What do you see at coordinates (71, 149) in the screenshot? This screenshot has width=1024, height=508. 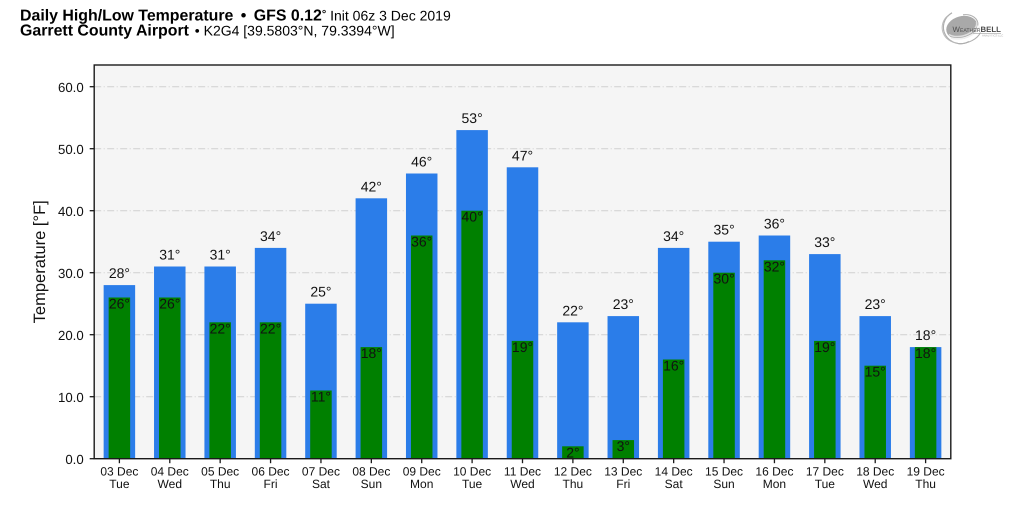 I see `svg-text: 50.0` at bounding box center [71, 149].